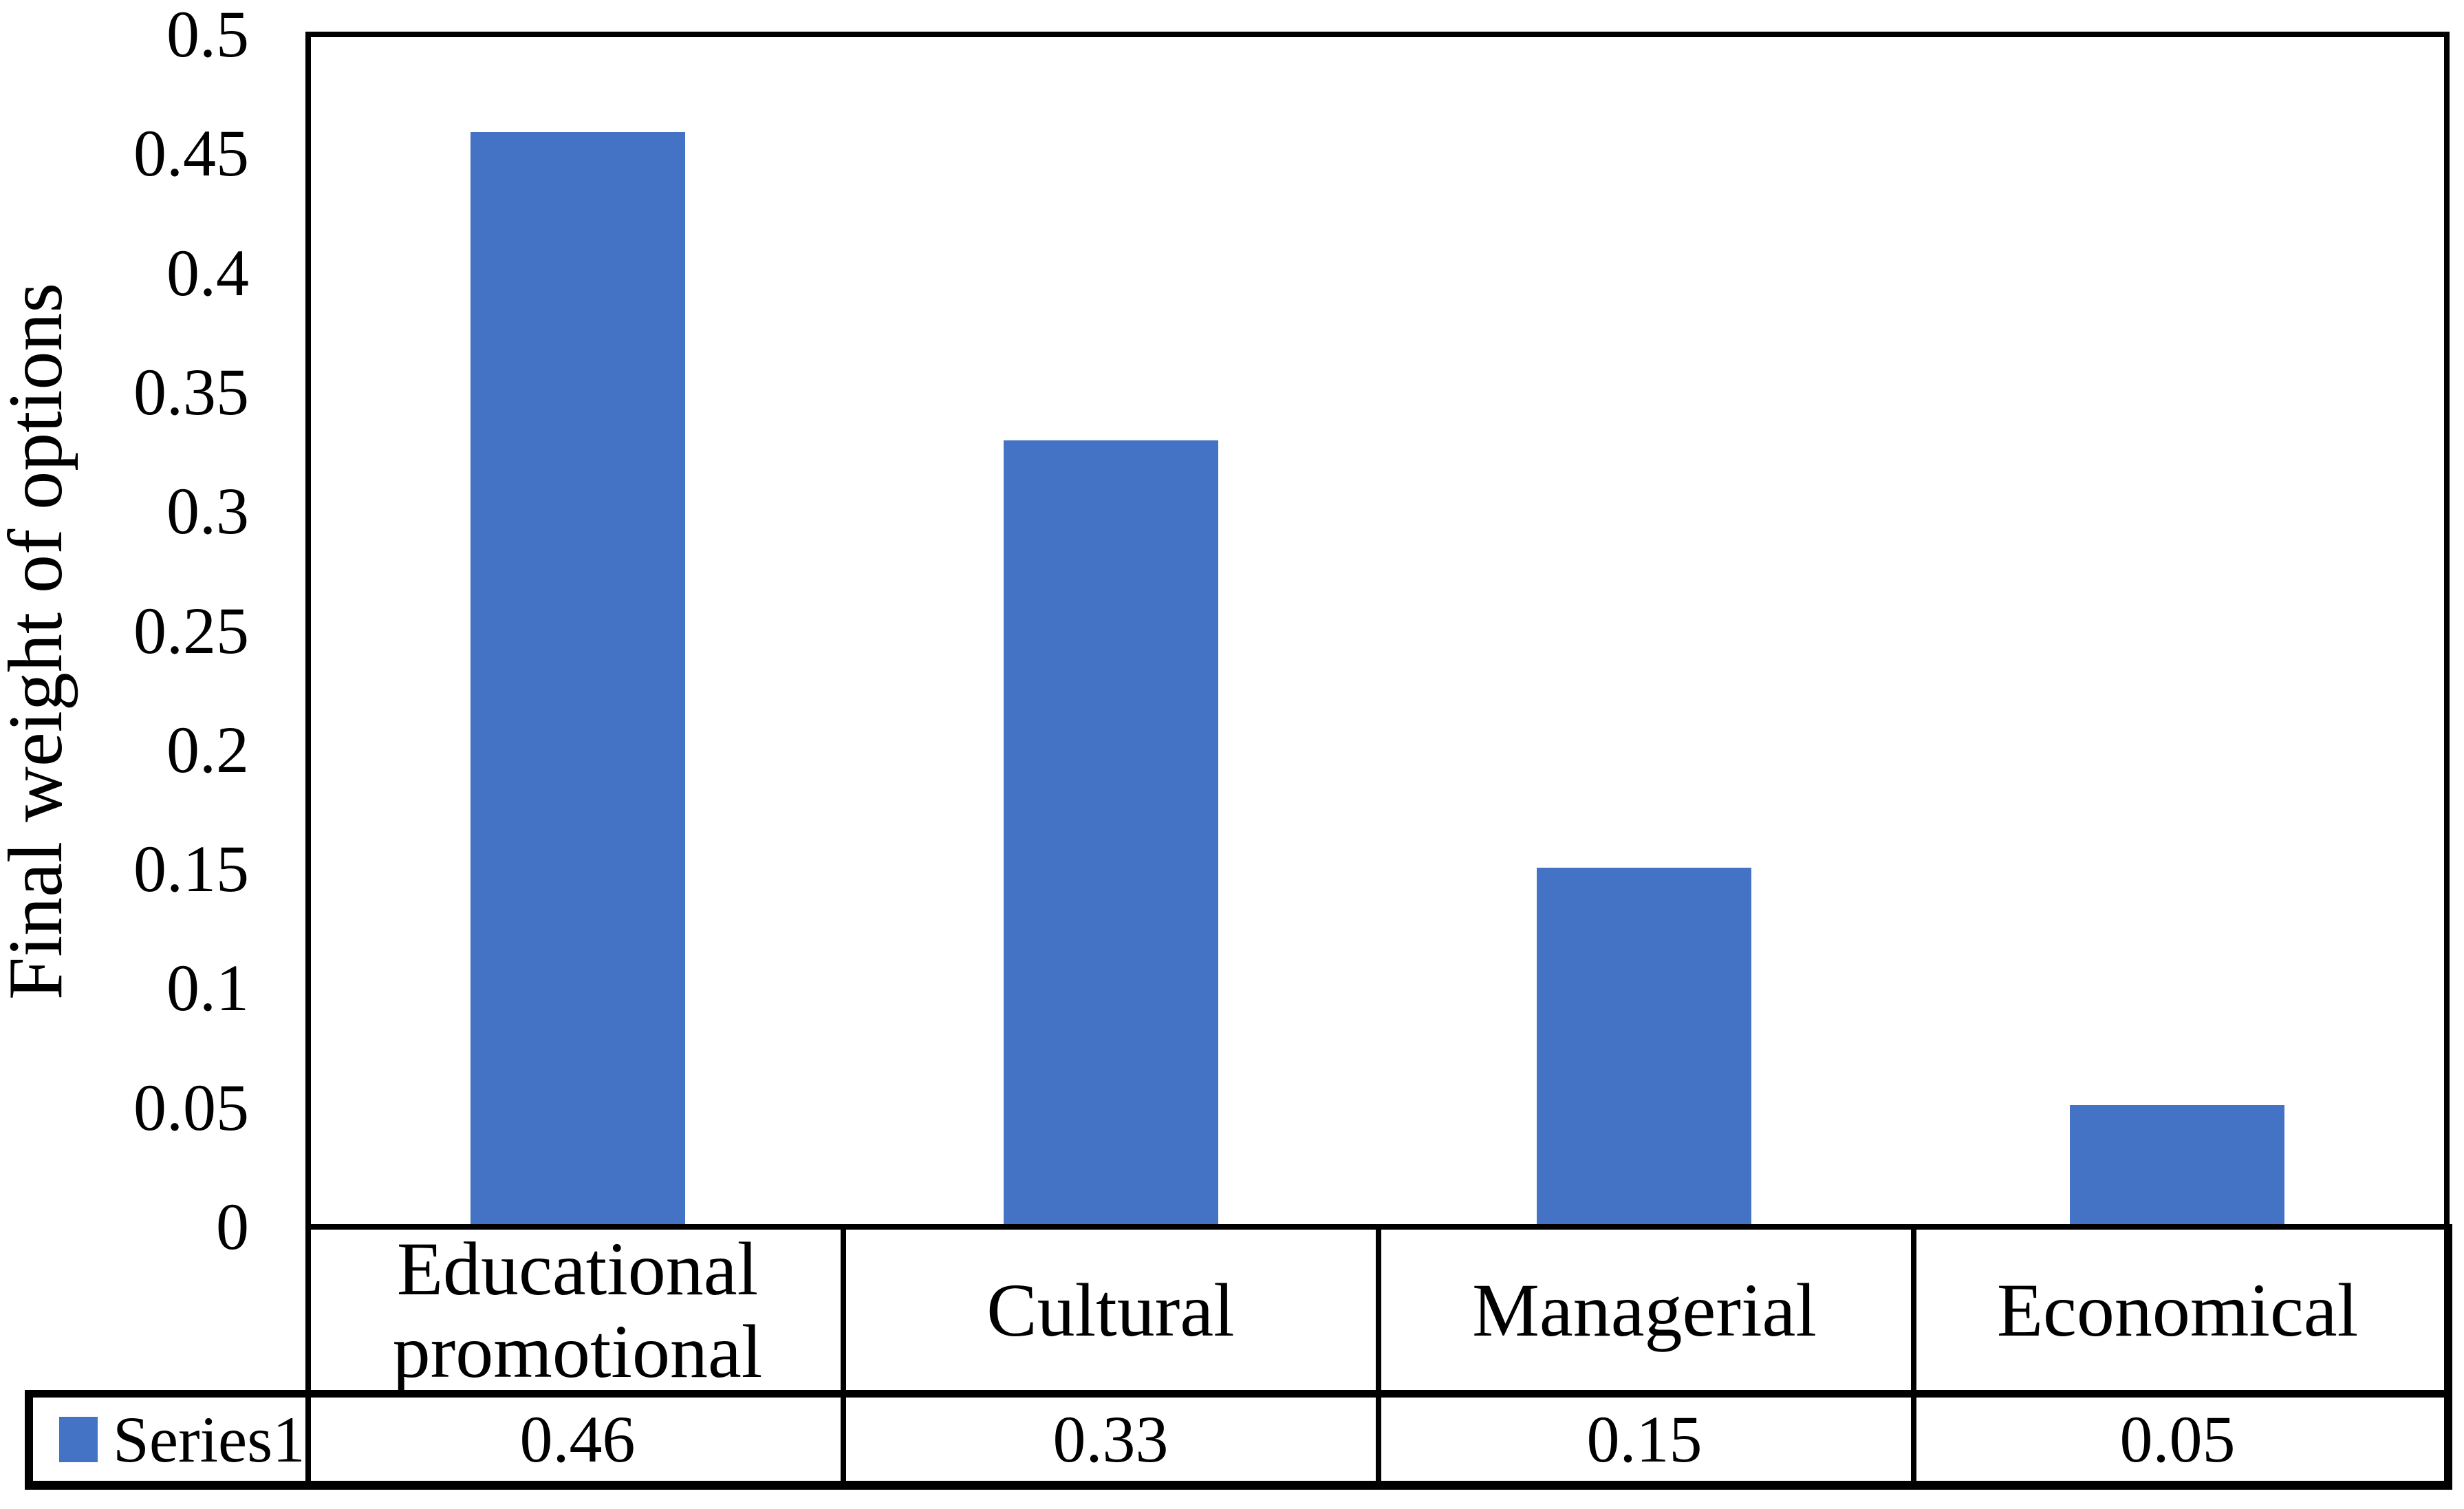 This screenshot has width=2464, height=1509. What do you see at coordinates (1644, 1439) in the screenshot?
I see `data-table-value-2: 0.15` at bounding box center [1644, 1439].